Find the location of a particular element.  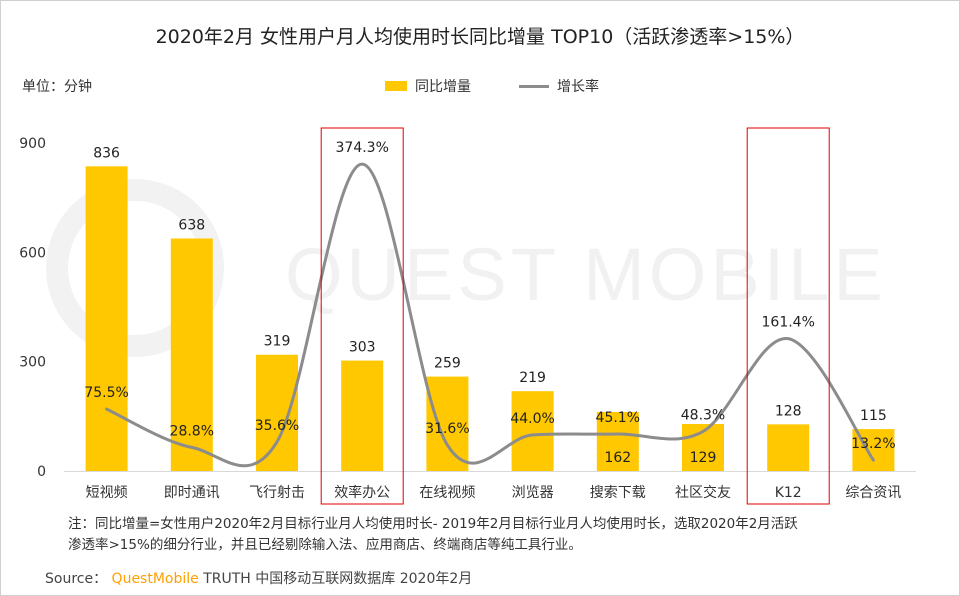

y-tick-label: 0 is located at coordinates (41, 472).